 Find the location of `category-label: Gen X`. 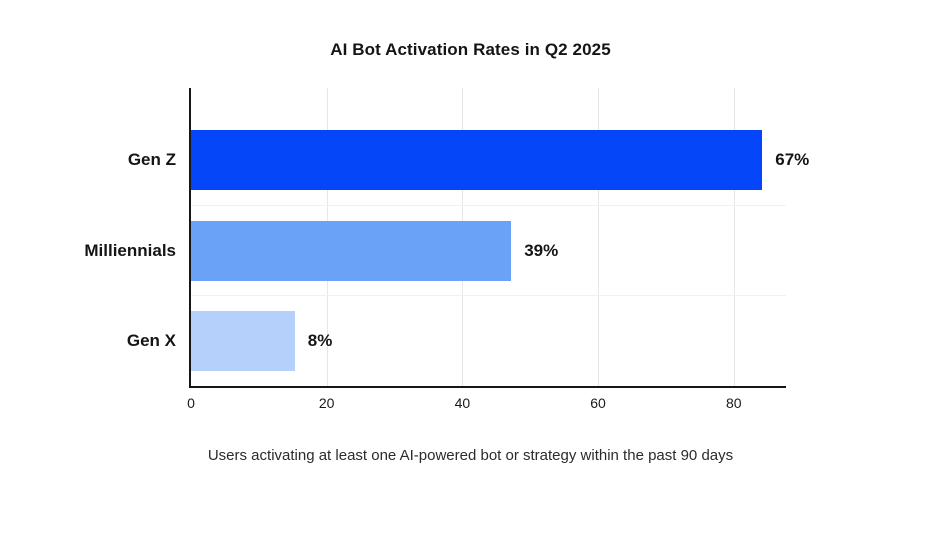

category-label: Gen X is located at coordinates (151, 340).